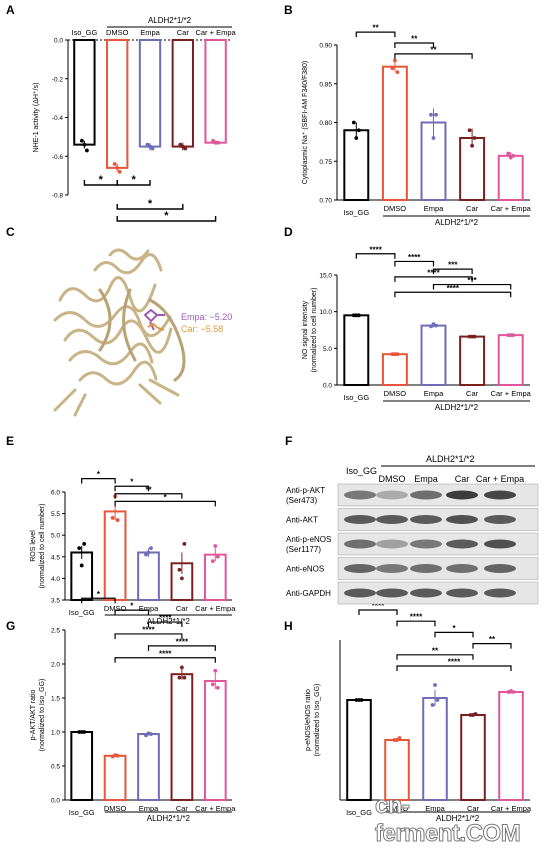 The image size is (551, 848). What do you see at coordinates (472, 280) in the screenshot?
I see `significance-label: ***` at bounding box center [472, 280].